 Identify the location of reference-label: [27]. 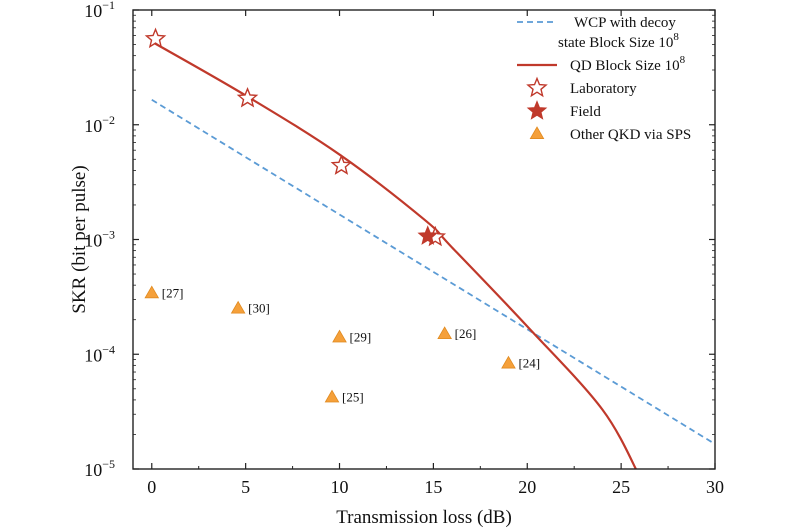
(173, 292).